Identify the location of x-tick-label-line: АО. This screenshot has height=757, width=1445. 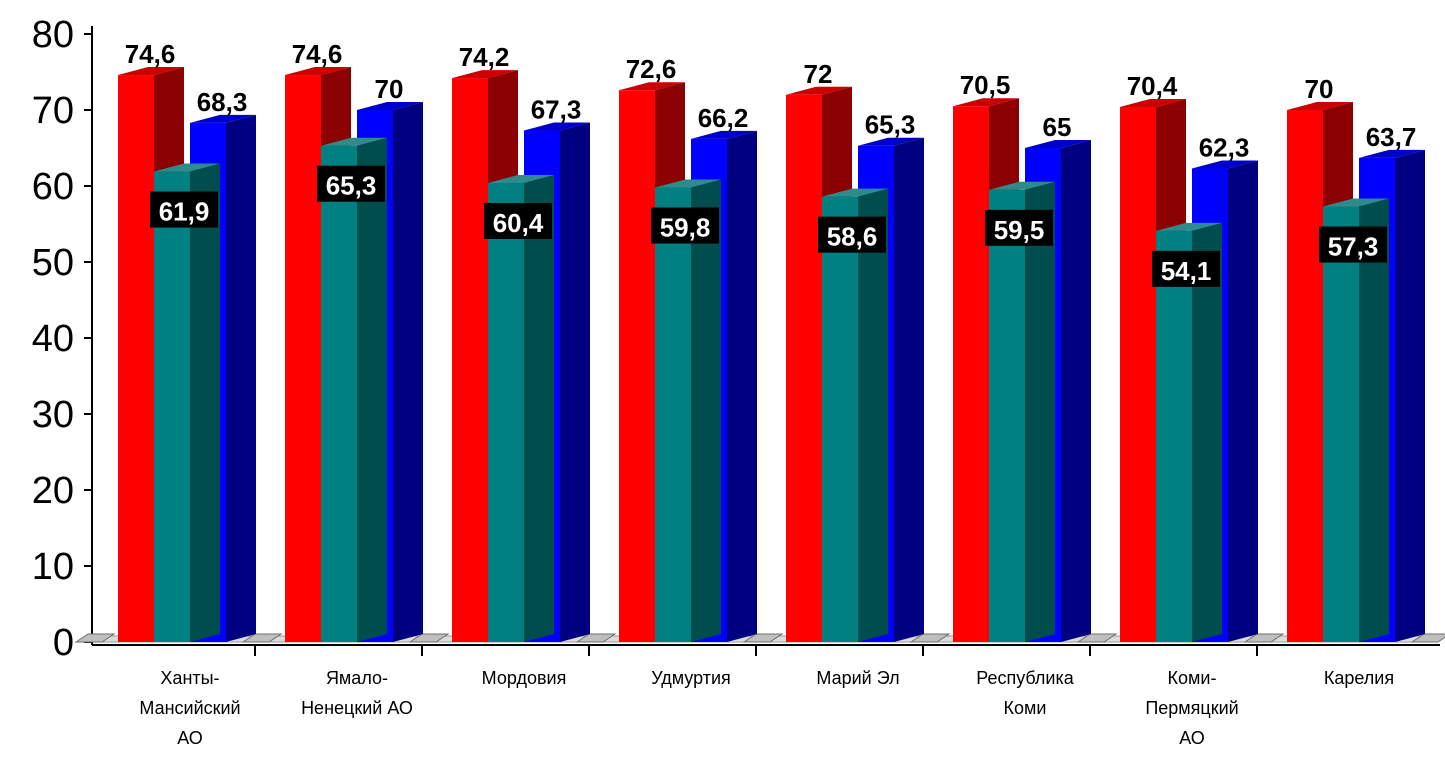
(1192, 738).